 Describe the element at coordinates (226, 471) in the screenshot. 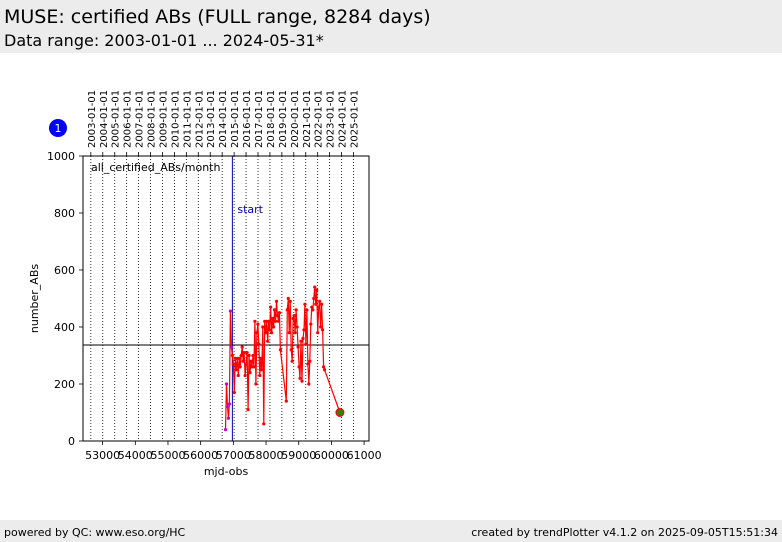

I see `x-axis-label: mjd-obs` at that location.